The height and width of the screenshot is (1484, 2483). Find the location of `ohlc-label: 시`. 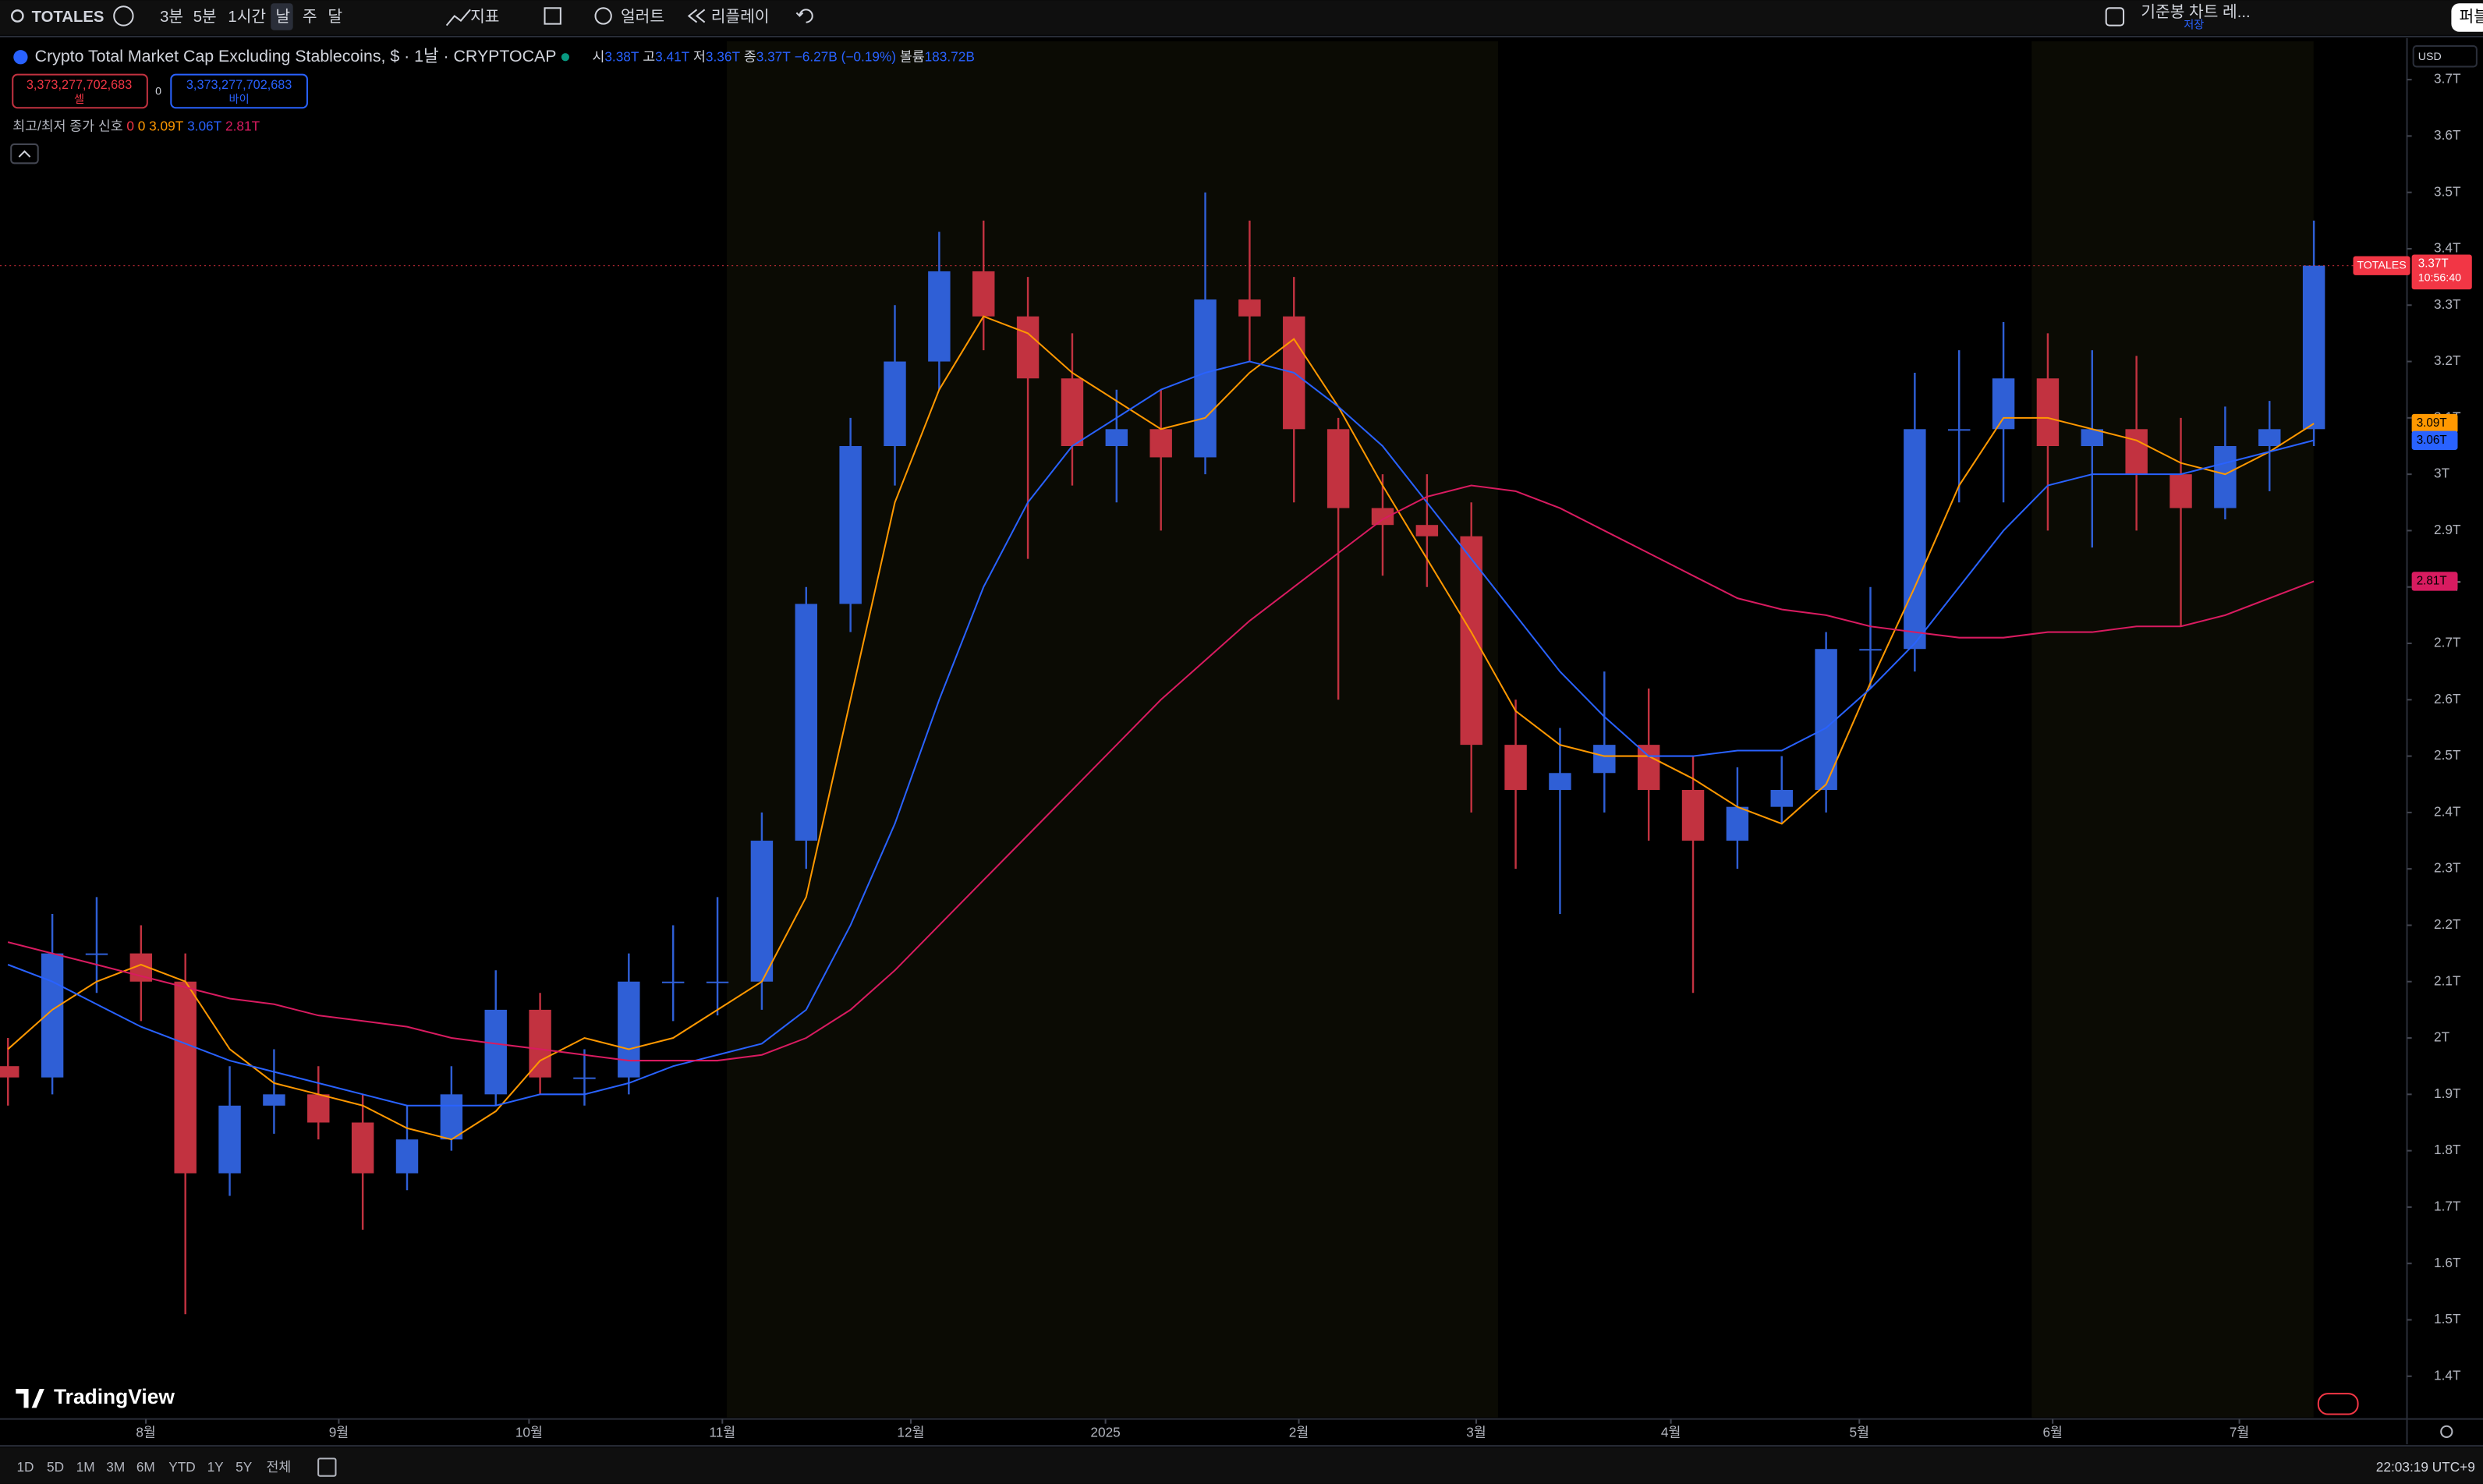

ohlc-label: 시 is located at coordinates (598, 56).